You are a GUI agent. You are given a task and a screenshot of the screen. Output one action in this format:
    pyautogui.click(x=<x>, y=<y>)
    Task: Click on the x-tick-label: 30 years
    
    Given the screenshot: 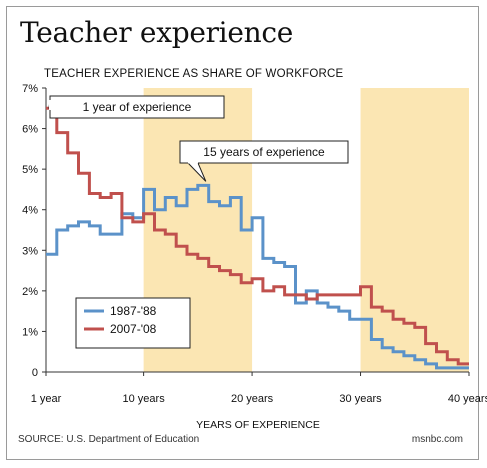 What is the action you would take?
    pyautogui.click(x=360, y=399)
    